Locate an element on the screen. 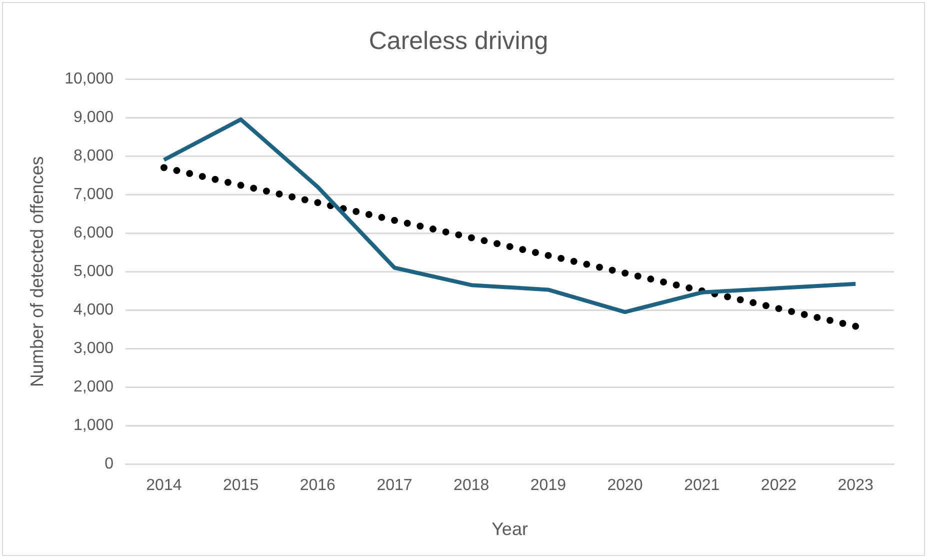 This screenshot has height=558, width=927. x-tick-label: 2019 is located at coordinates (548, 485).